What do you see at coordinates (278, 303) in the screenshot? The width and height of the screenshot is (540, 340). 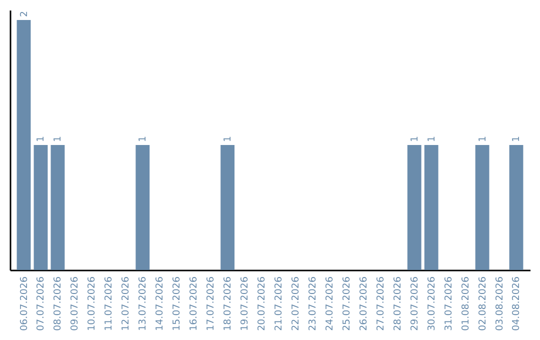 I see `x-tick-label: 21.07.2026` at bounding box center [278, 303].